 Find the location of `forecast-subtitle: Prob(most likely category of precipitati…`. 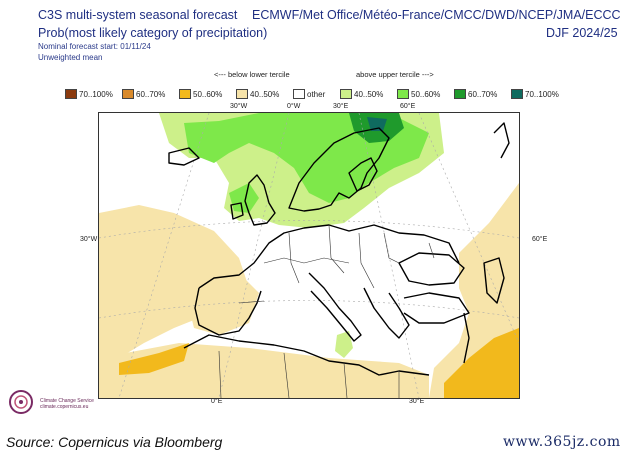

forecast-subtitle: Prob(most likely category of precipitati… is located at coordinates (153, 33).